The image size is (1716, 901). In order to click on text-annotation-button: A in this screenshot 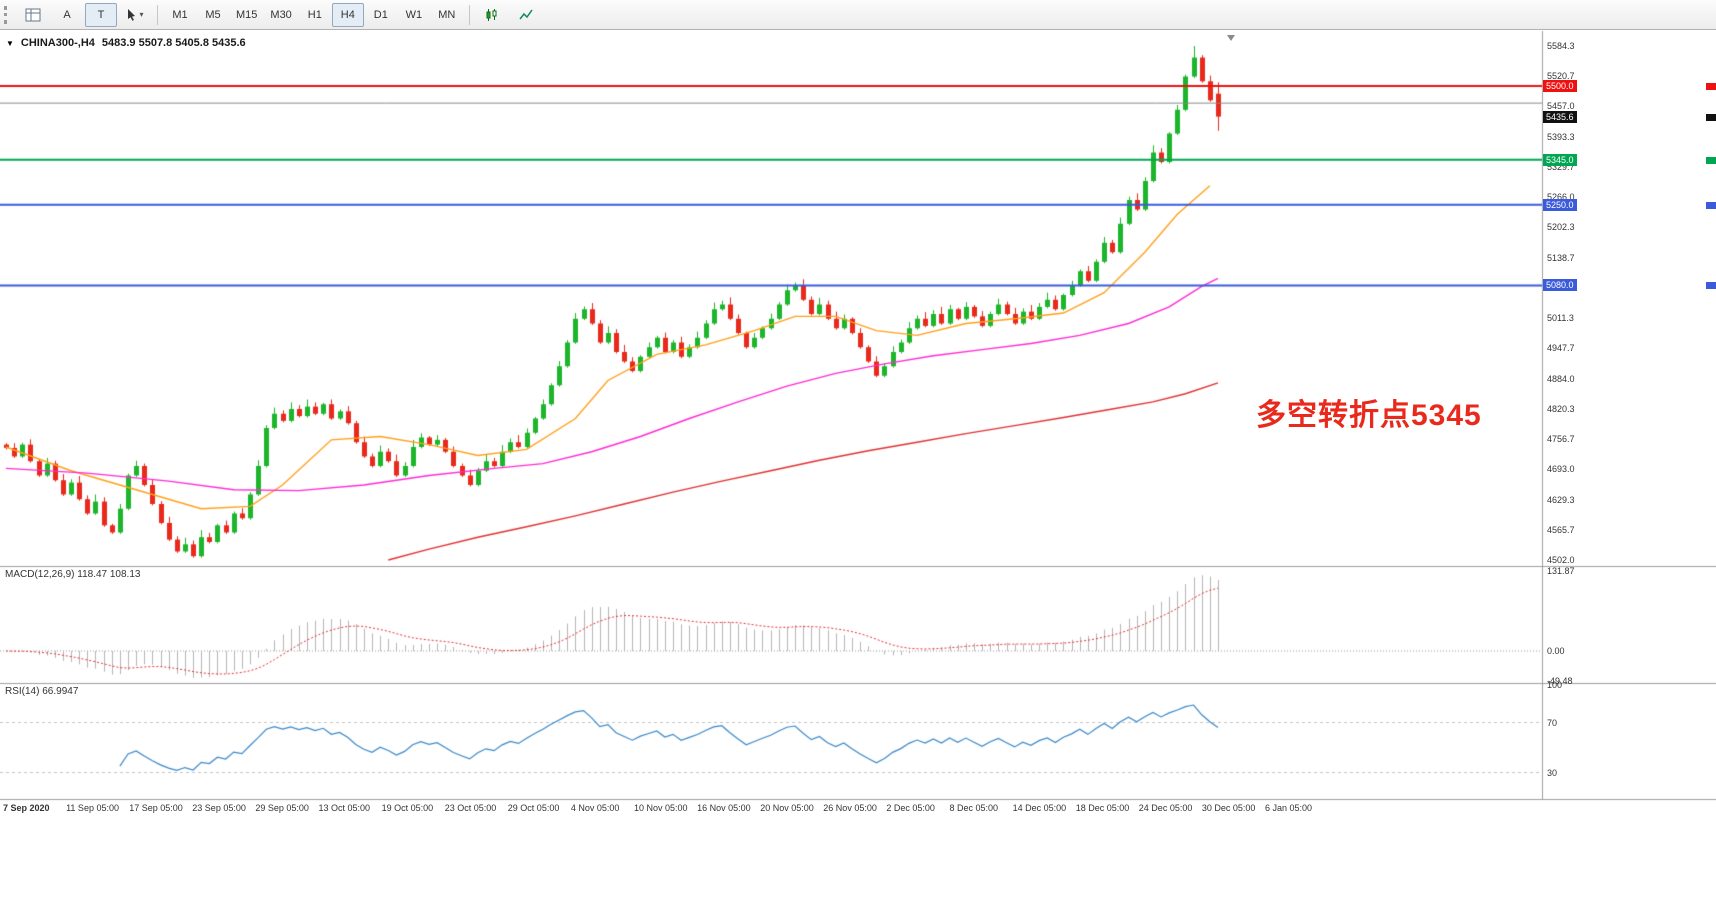, I will do `click(67, 14)`.